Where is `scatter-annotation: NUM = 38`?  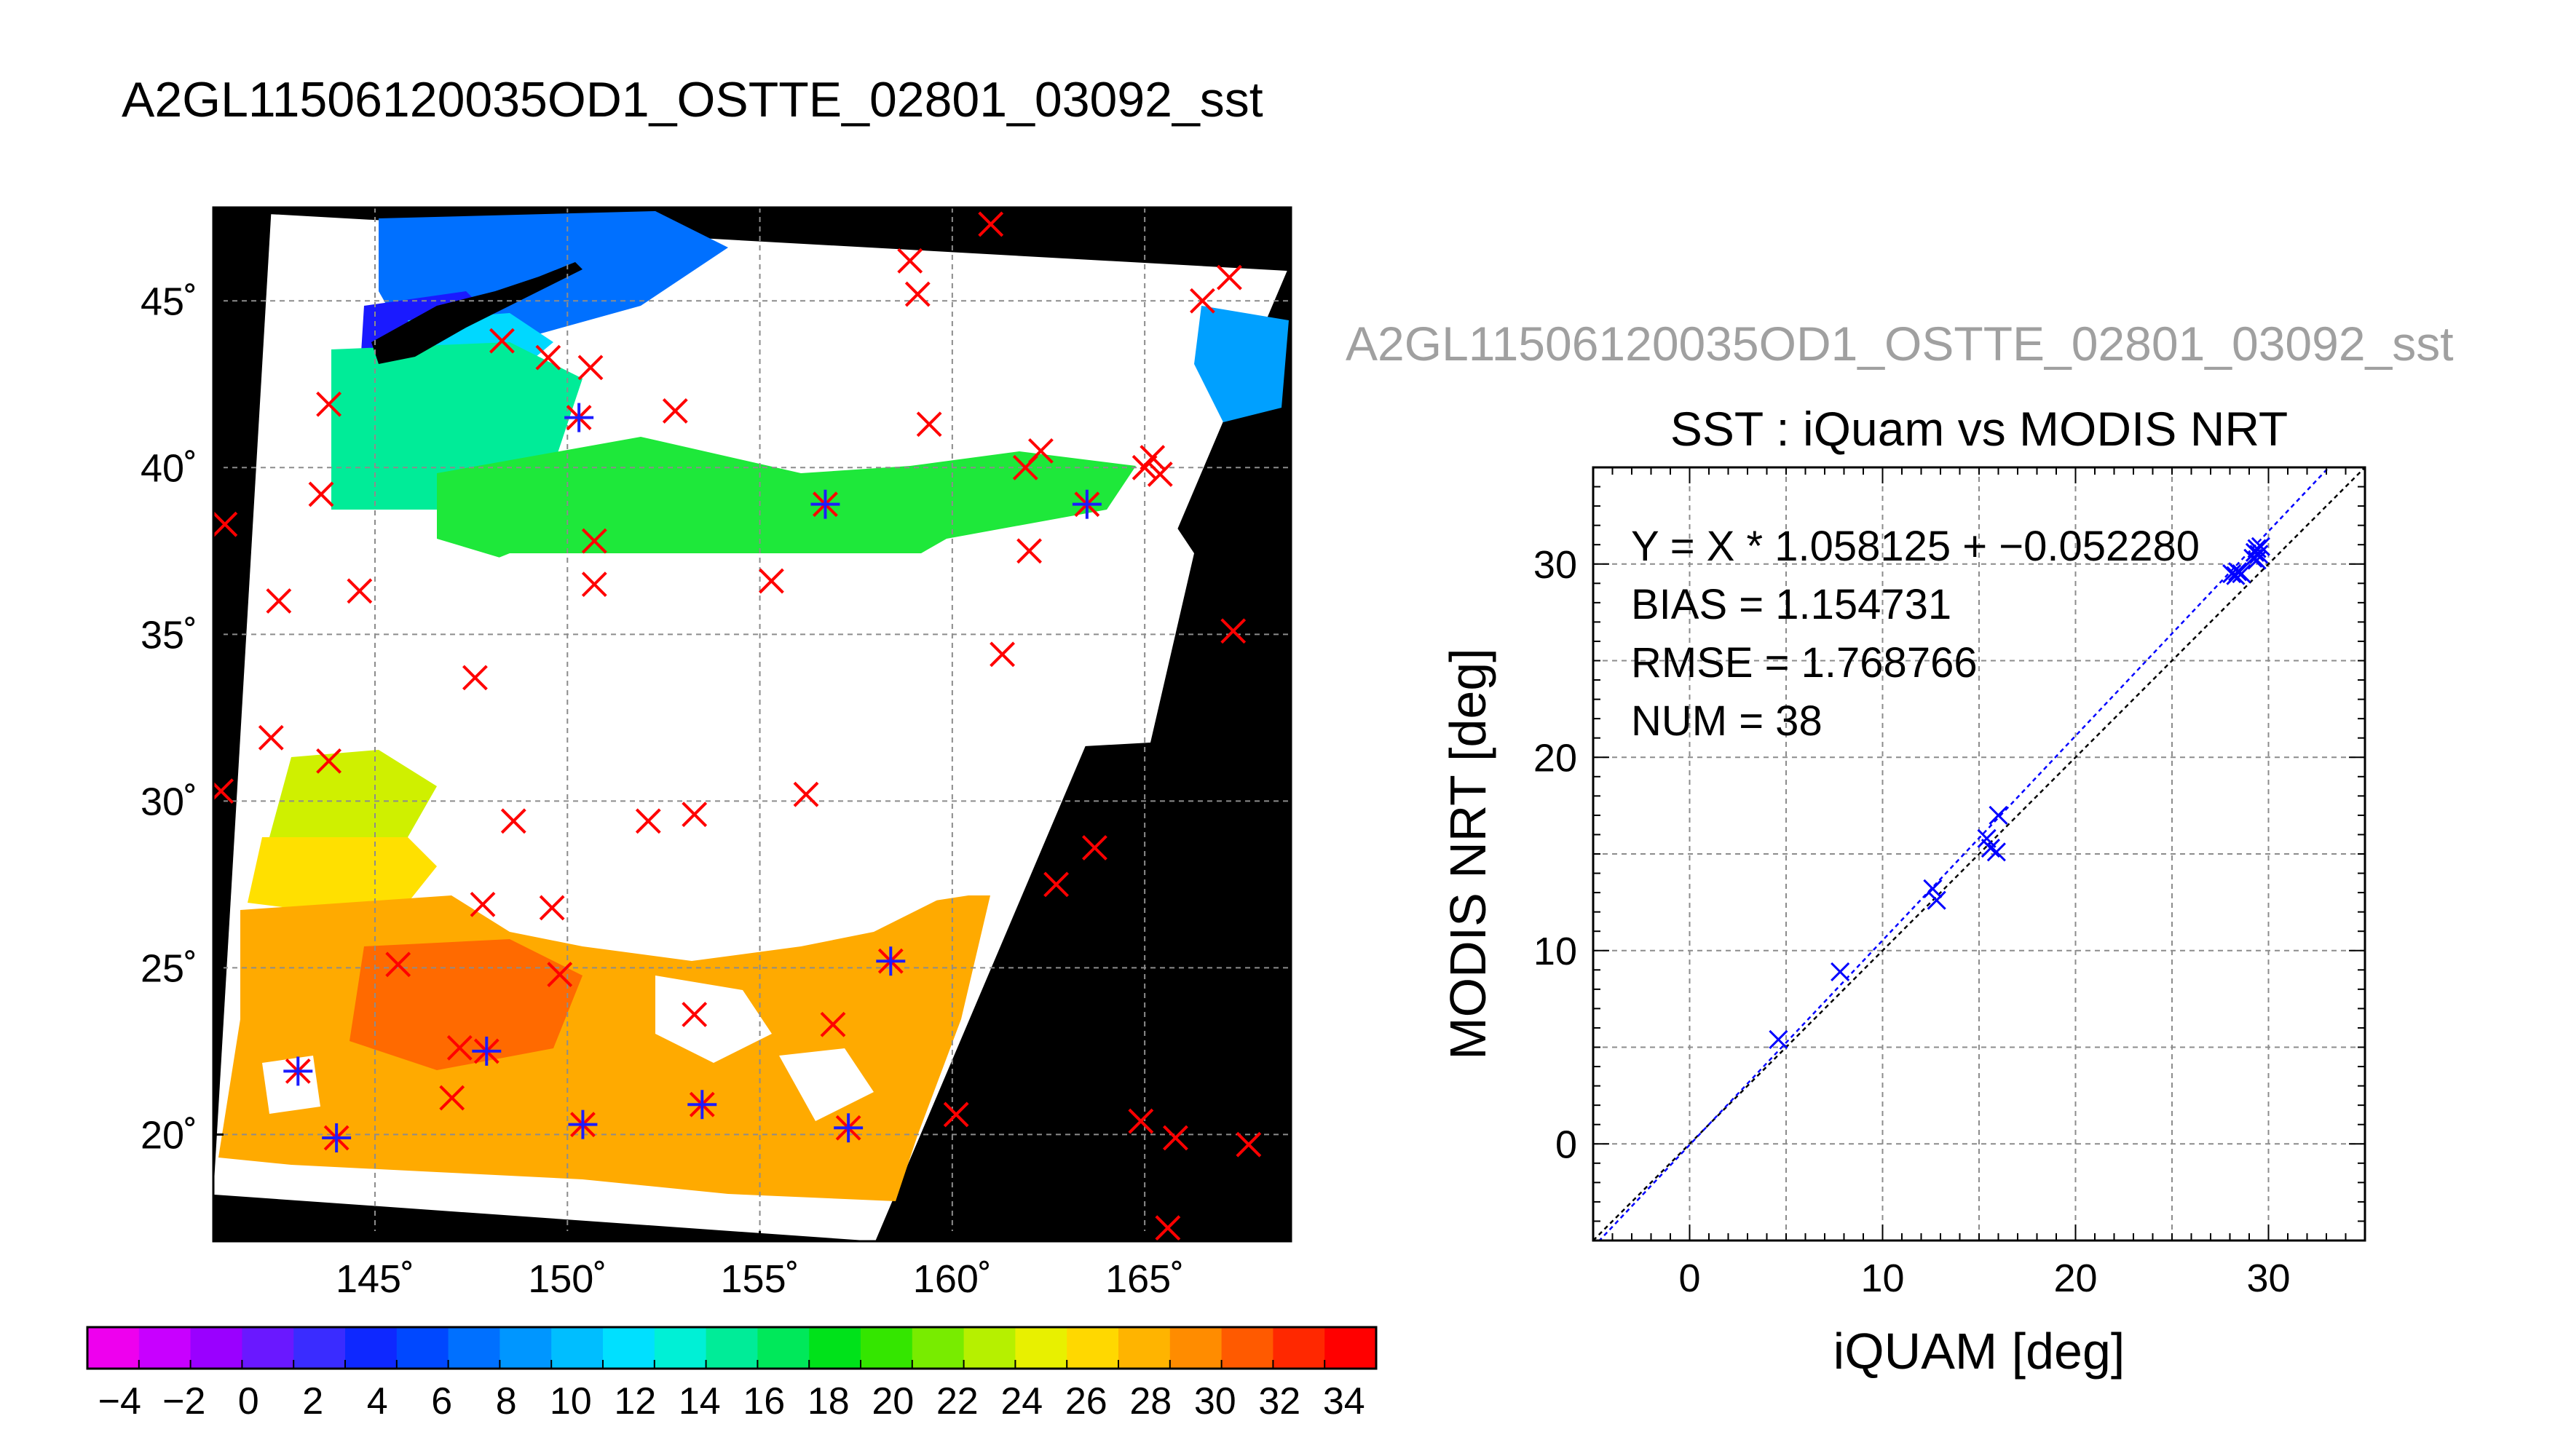 scatter-annotation: NUM = 38 is located at coordinates (1727, 721).